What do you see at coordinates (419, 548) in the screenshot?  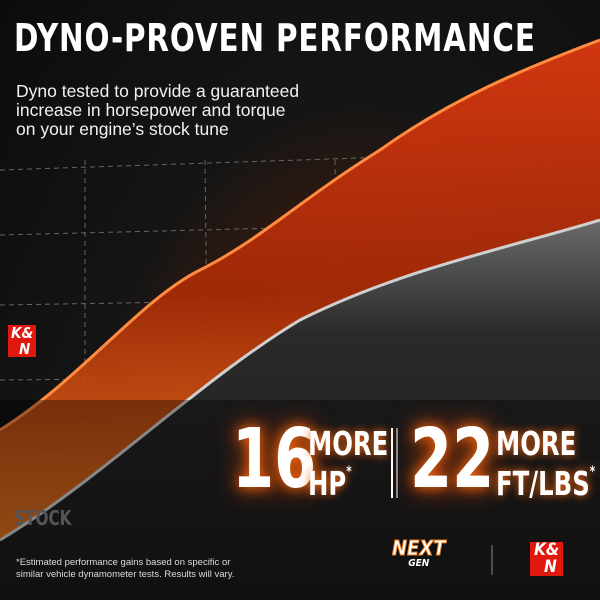 I see `logo-line: NEXT` at bounding box center [419, 548].